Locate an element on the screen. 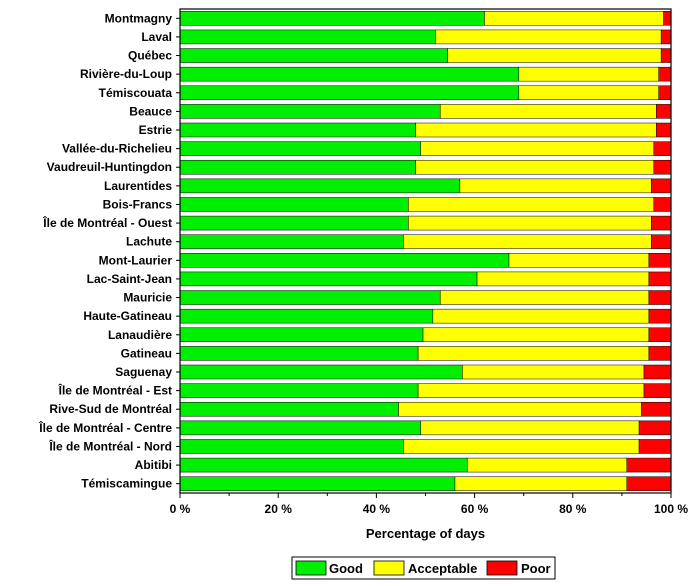 The image size is (700, 586). category-label: Laval is located at coordinates (156, 37).